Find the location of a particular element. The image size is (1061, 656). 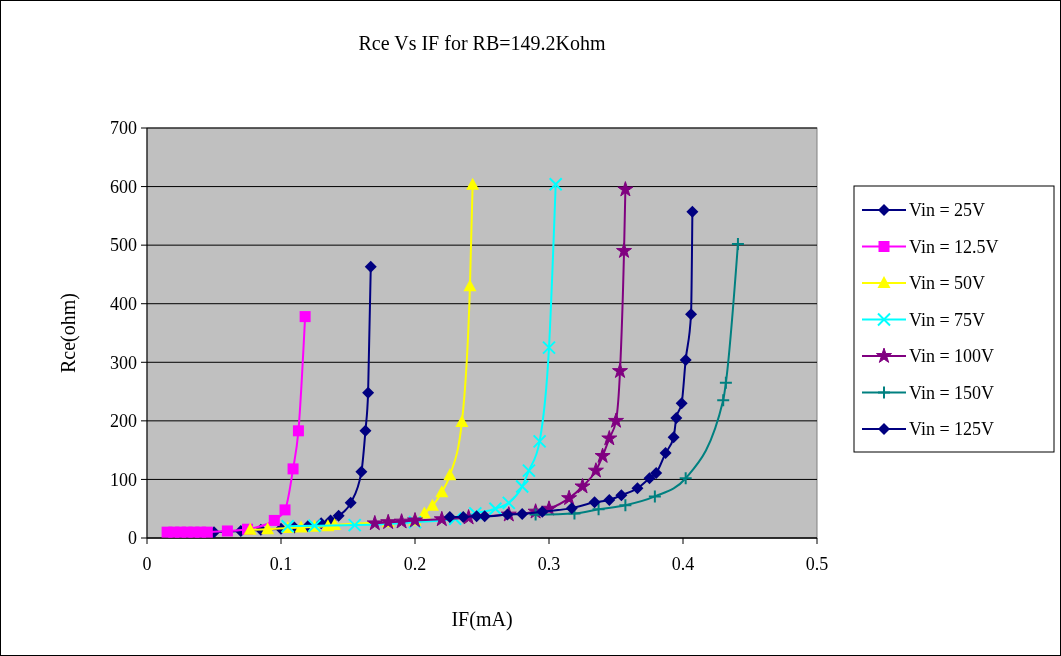

legend-label: Vin = 100V is located at coordinates (952, 356).